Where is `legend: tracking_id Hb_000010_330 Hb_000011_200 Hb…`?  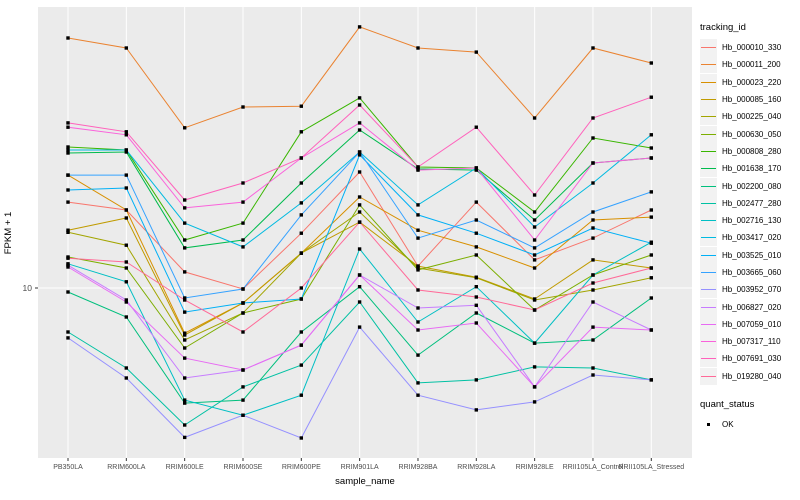 legend: tracking_id Hb_000010_330 Hb_000011_200 Hb… is located at coordinates (750, 228).